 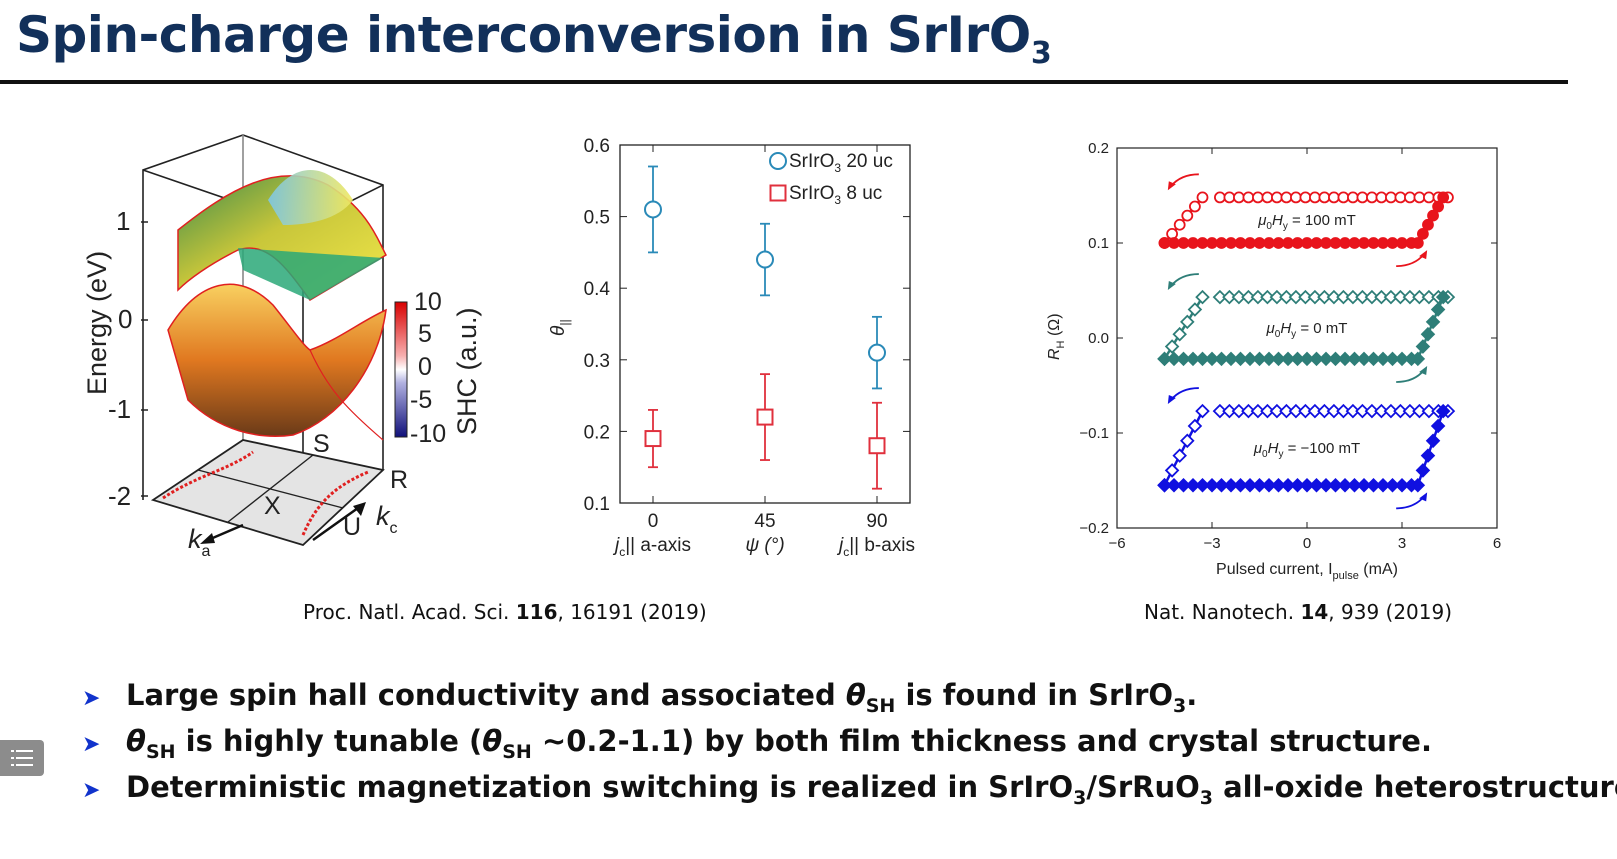 What do you see at coordinates (1307, 543) in the screenshot?
I see `x-tick-label: 0` at bounding box center [1307, 543].